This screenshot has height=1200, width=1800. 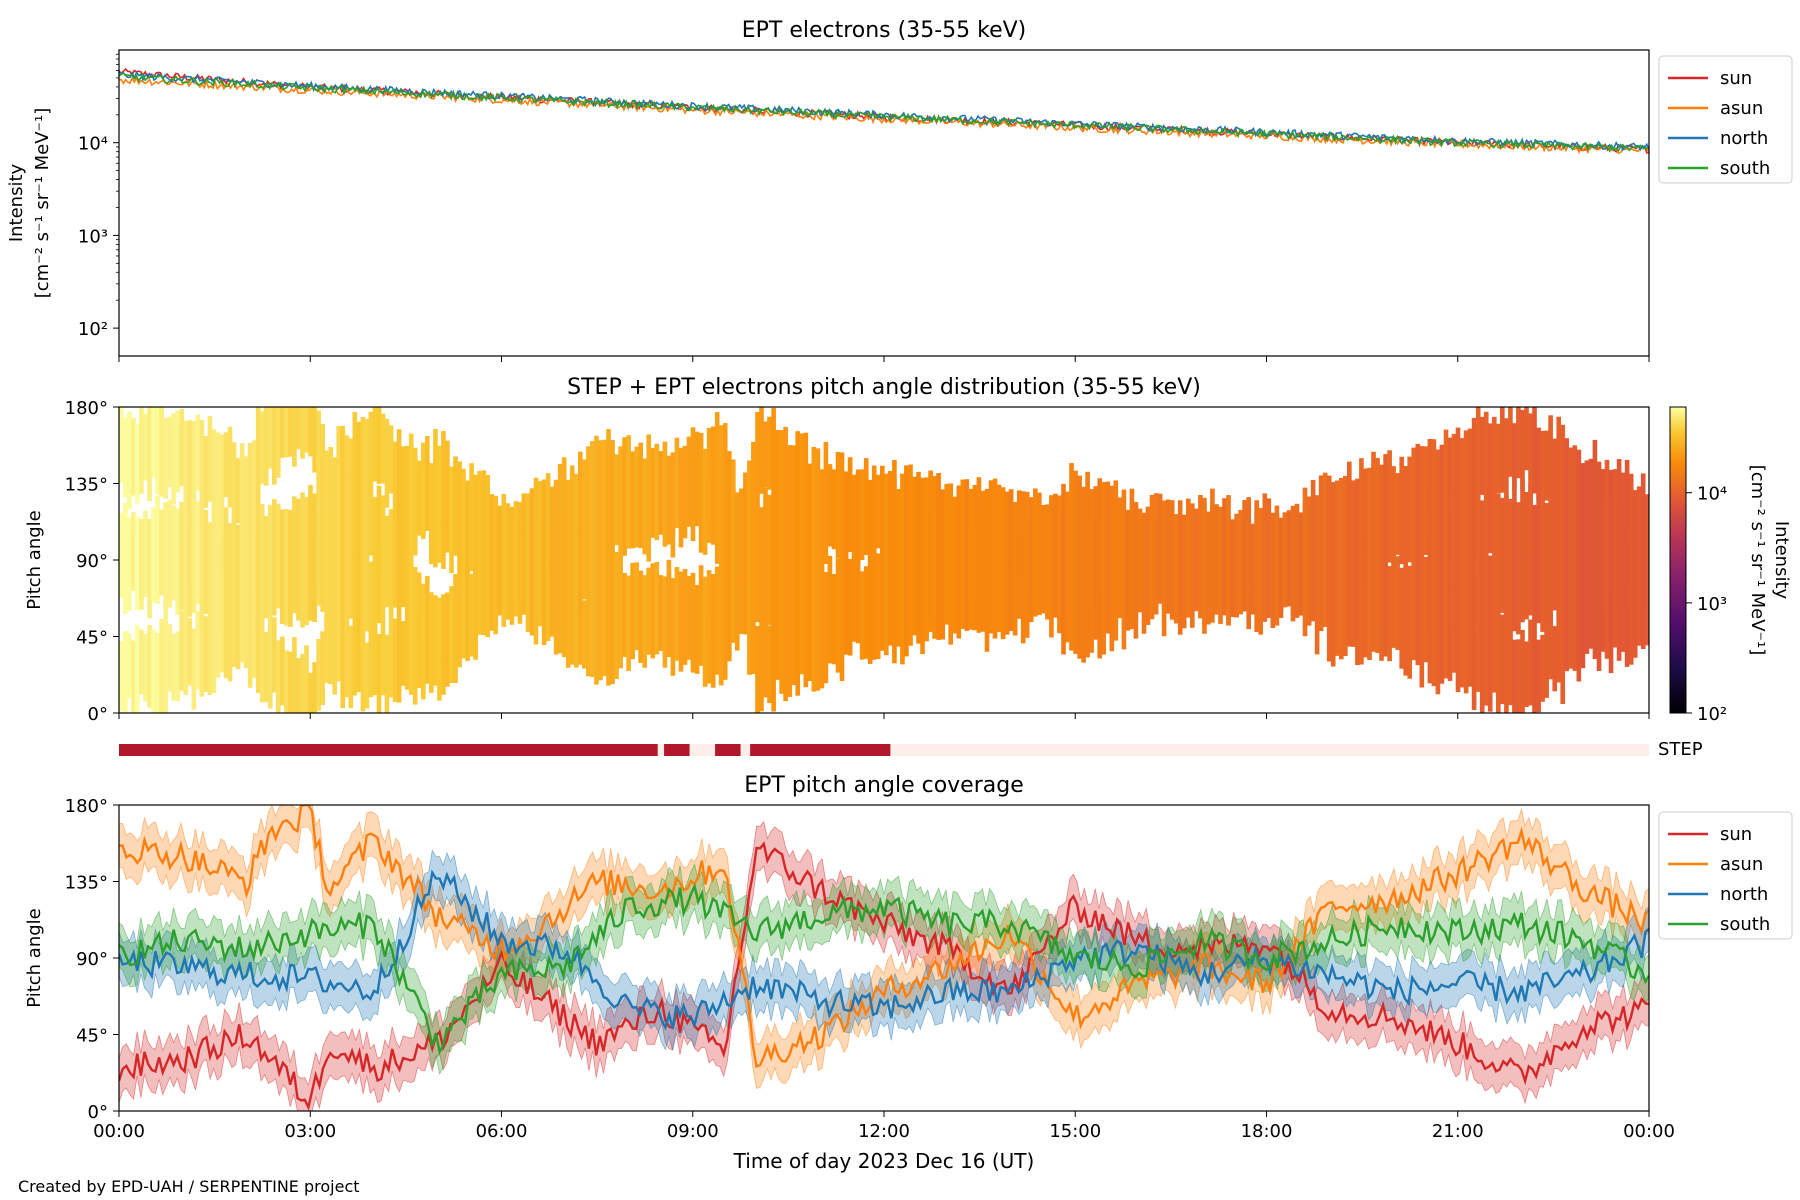 What do you see at coordinates (42, 203) in the screenshot?
I see `intensity-y-label-line2: [cm⁻² s⁻¹ sr⁻¹ MeV⁻¹]` at bounding box center [42, 203].